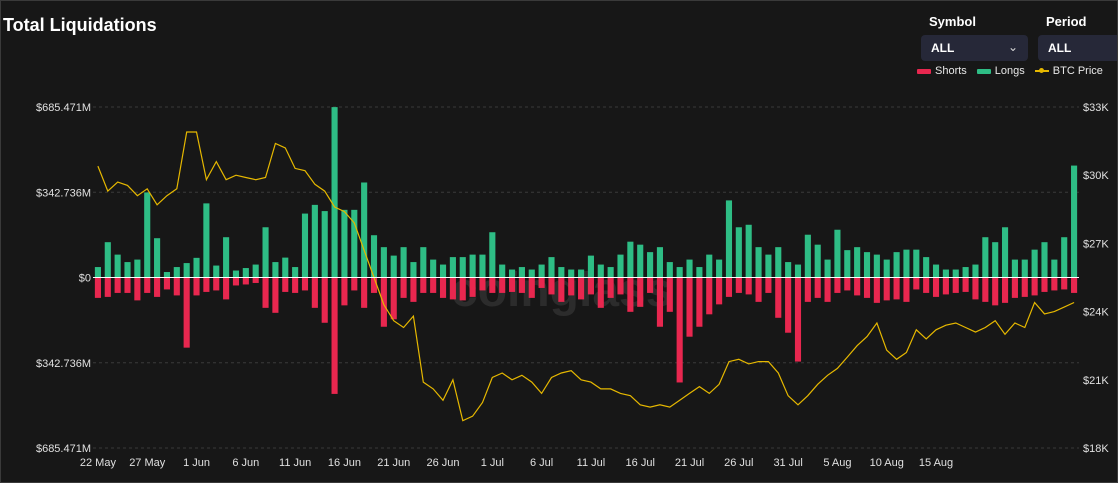 This screenshot has height=483, width=1118. Describe the element at coordinates (1096, 449) in the screenshot. I see `right-tick-label: $18K` at that location.